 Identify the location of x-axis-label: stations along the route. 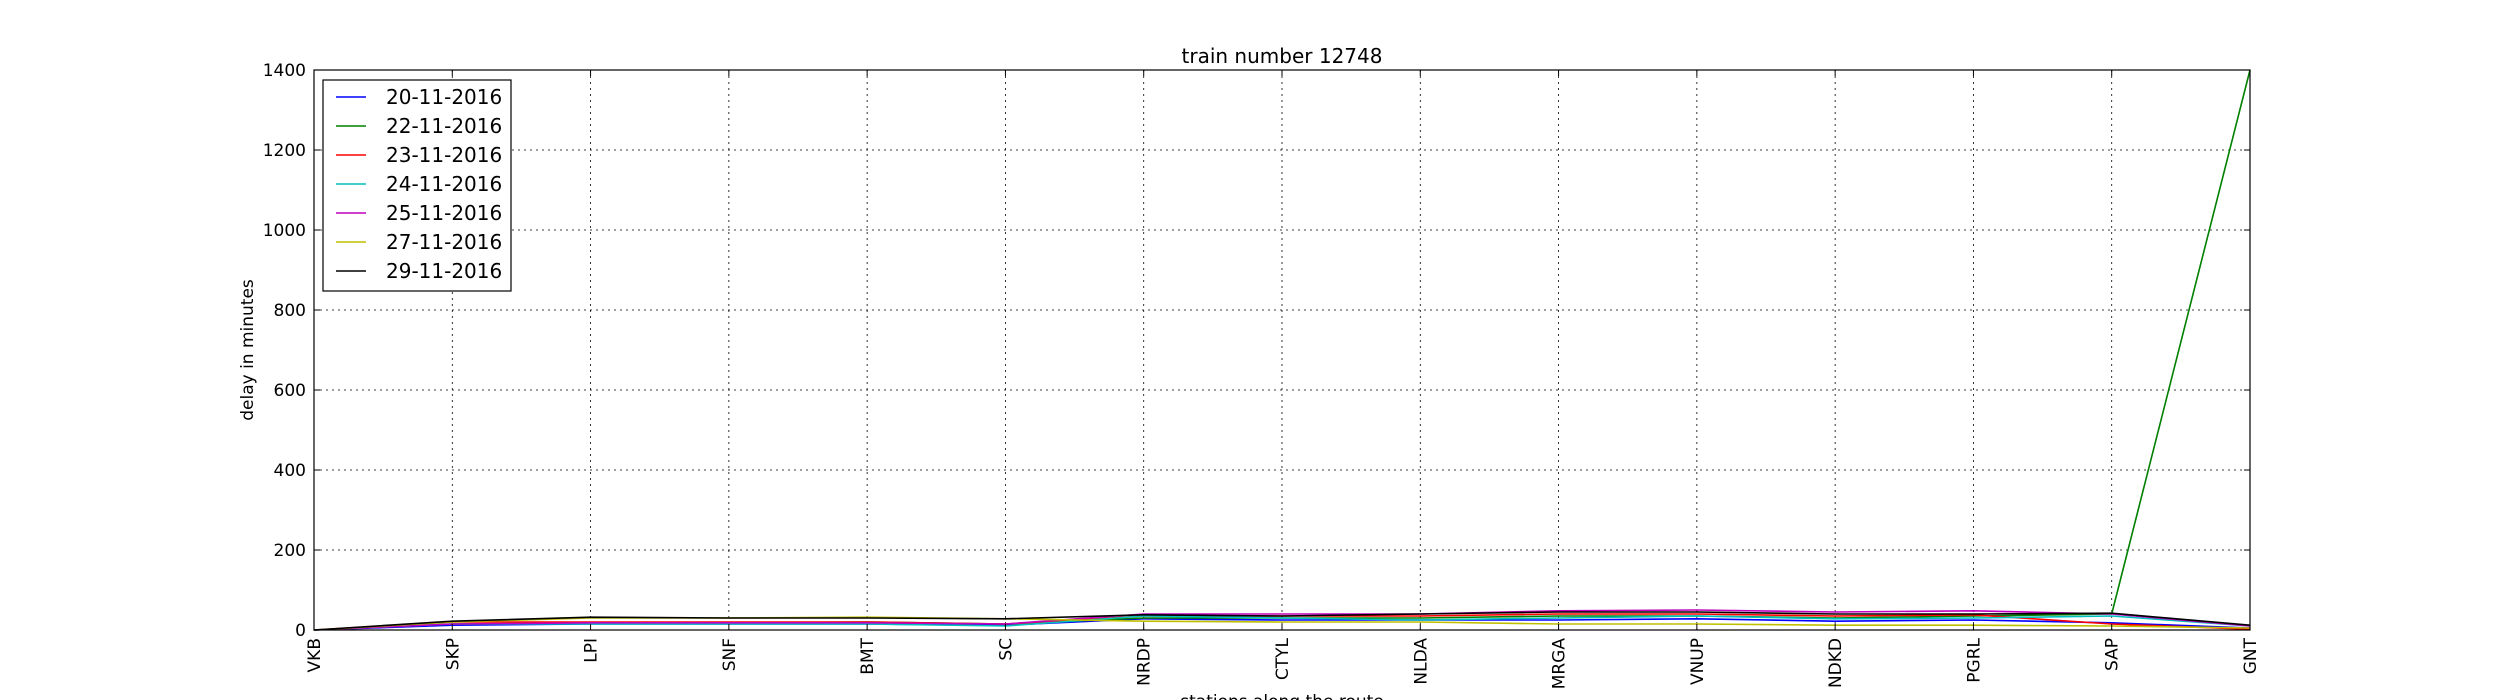
(1282, 696).